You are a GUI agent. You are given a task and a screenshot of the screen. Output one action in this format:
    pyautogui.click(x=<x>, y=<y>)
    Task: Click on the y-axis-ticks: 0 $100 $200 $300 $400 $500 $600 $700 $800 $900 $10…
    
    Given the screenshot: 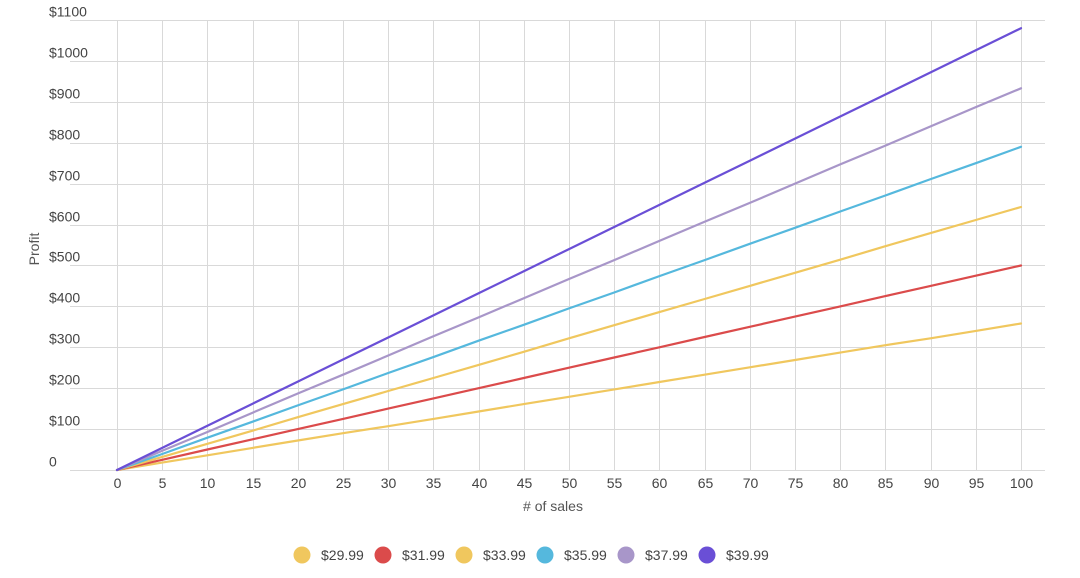 What is the action you would take?
    pyautogui.click(x=68, y=237)
    